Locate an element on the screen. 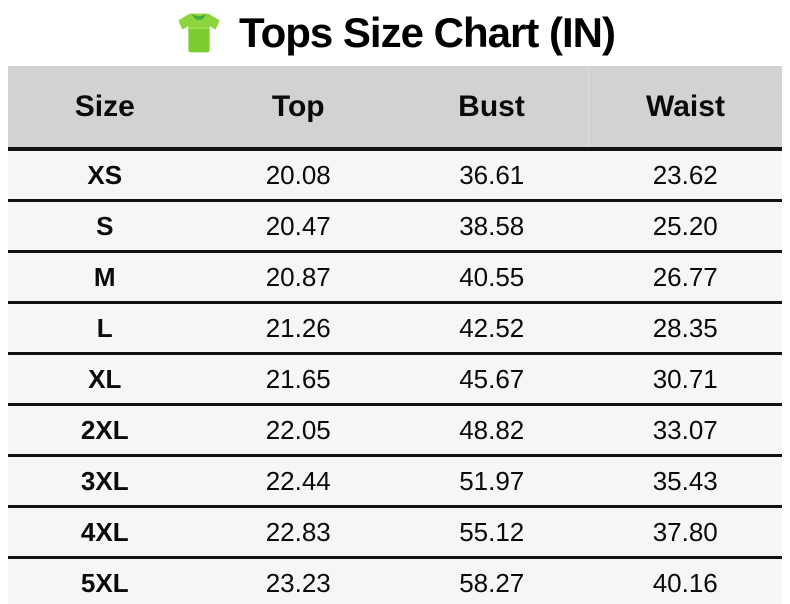 Image resolution: width=790 pixels, height=604 pixels. waist-cell: 28.35 is located at coordinates (685, 328).